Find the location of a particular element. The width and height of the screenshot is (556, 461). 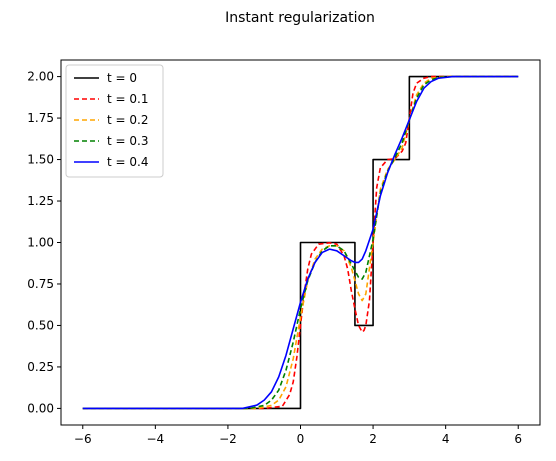

y-axis: 0.00 0.25 0.50 0.75 1.00 1.25 1.50 1.75 2.00 is located at coordinates (44, 242).